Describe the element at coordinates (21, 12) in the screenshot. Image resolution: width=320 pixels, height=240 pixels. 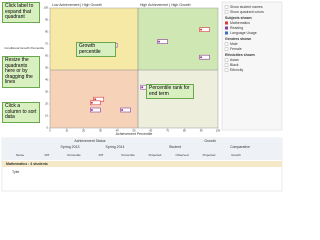
I see `callout: Click label to expand that quadrant` at that location.